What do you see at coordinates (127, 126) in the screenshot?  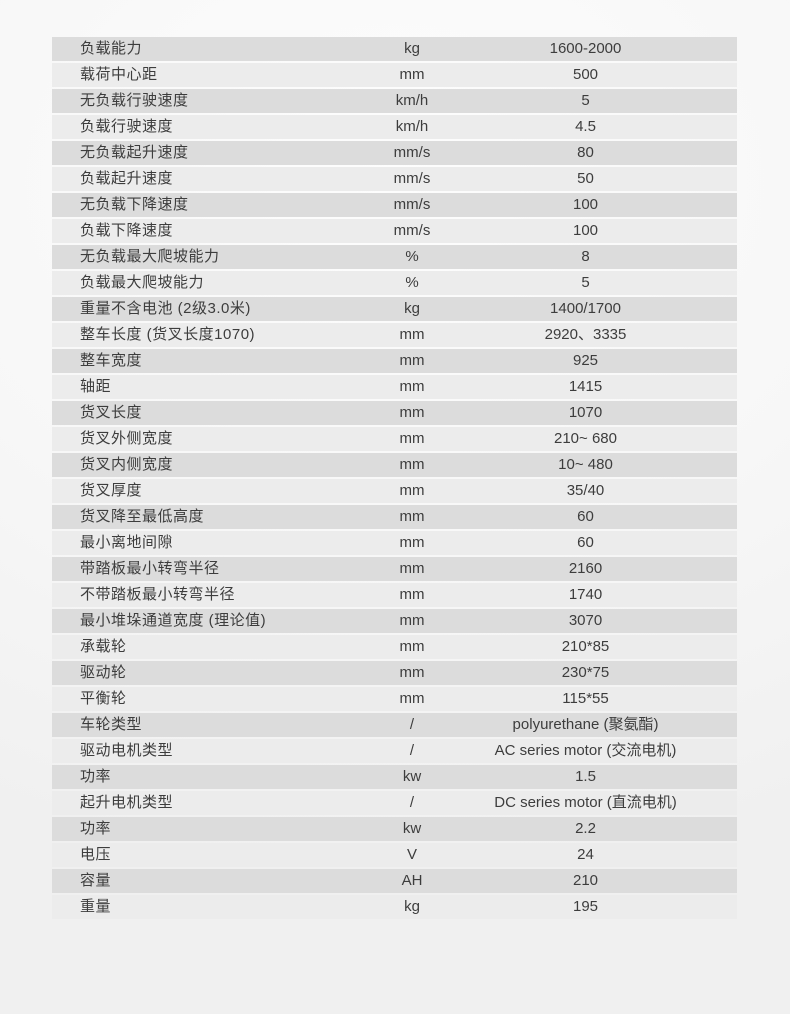 I see `spec-name-cell: 负载行驶速度` at bounding box center [127, 126].